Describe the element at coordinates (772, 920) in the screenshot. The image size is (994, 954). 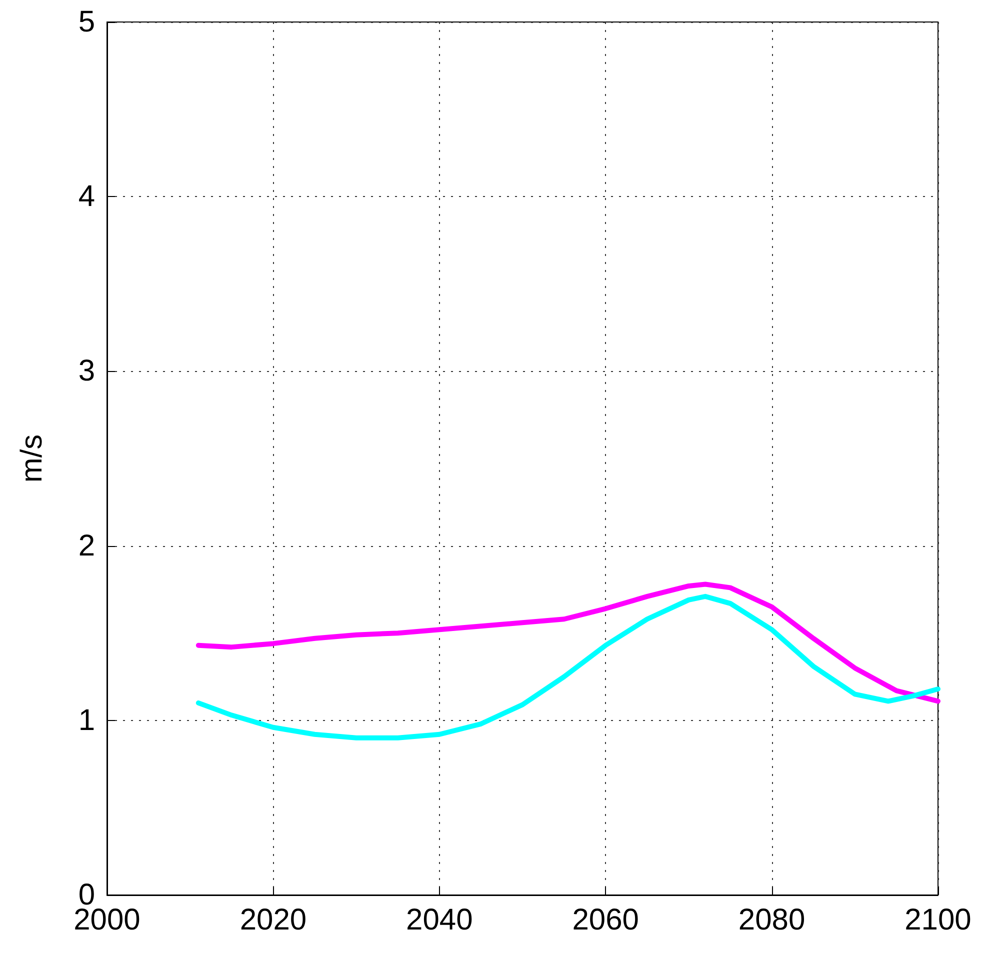
I see `x-tick-label: 2080` at that location.